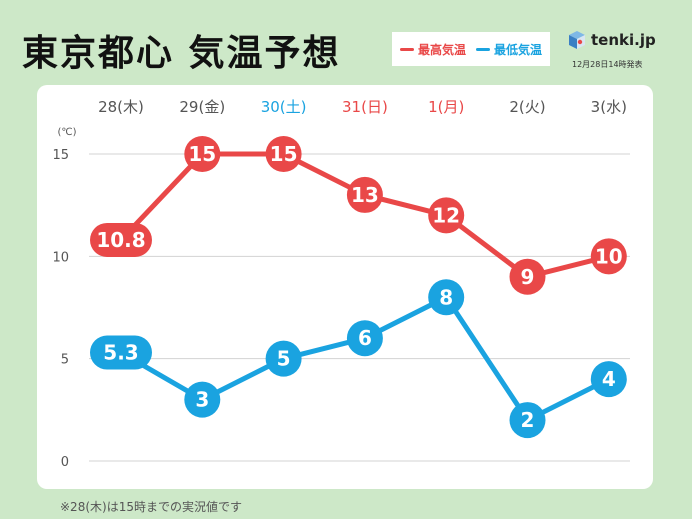 The height and width of the screenshot is (519, 692). Describe the element at coordinates (151, 507) in the screenshot. I see `footnote: ※28(木)は15時までの実況値です` at that location.